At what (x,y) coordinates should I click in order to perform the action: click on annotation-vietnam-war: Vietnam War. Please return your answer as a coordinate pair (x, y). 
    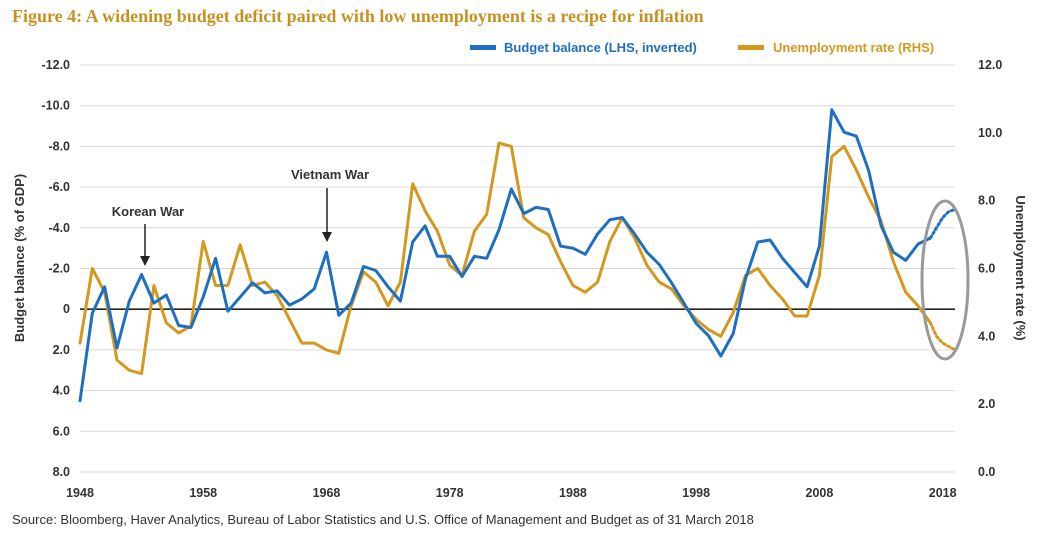
    Looking at the image, I should click on (330, 174).